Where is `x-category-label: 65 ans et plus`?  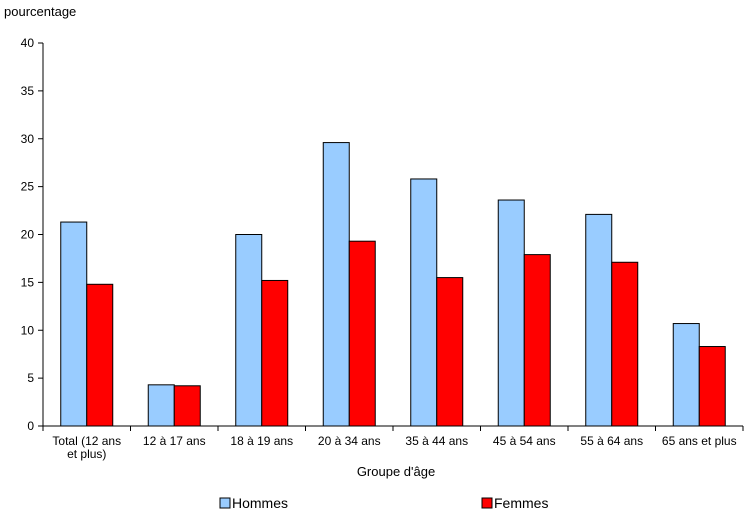 x-category-label: 65 ans et plus is located at coordinates (699, 441).